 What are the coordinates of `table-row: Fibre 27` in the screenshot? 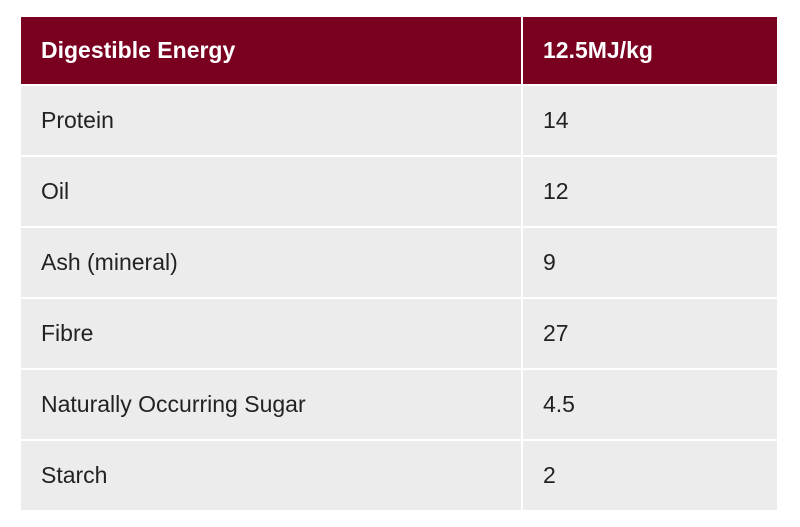 It's located at (399, 332).